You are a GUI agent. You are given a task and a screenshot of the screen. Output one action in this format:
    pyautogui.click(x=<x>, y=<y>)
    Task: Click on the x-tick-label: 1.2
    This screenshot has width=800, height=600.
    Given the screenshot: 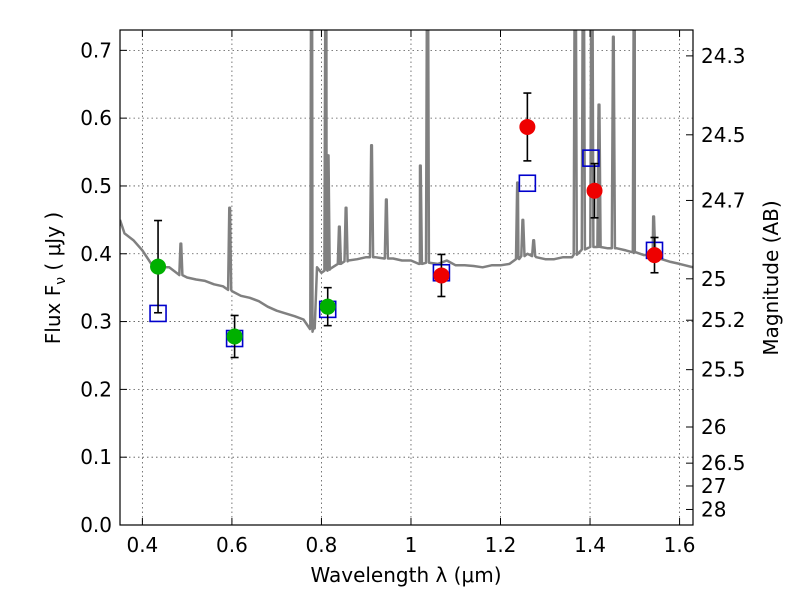 What is the action you would take?
    pyautogui.click(x=501, y=545)
    